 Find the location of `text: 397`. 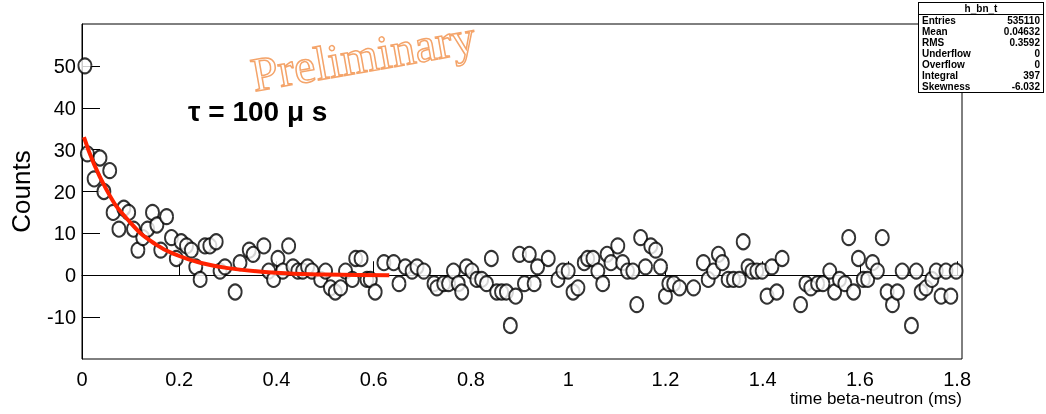

text: 397 is located at coordinates (1031, 75).